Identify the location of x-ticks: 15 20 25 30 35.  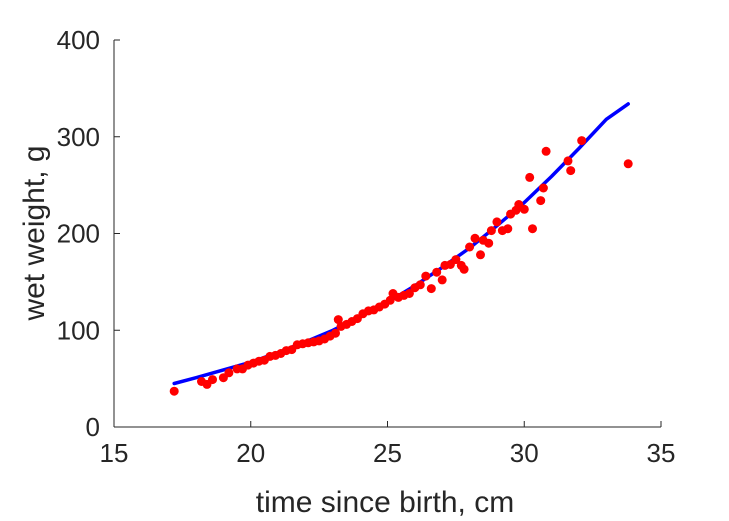
(388, 444).